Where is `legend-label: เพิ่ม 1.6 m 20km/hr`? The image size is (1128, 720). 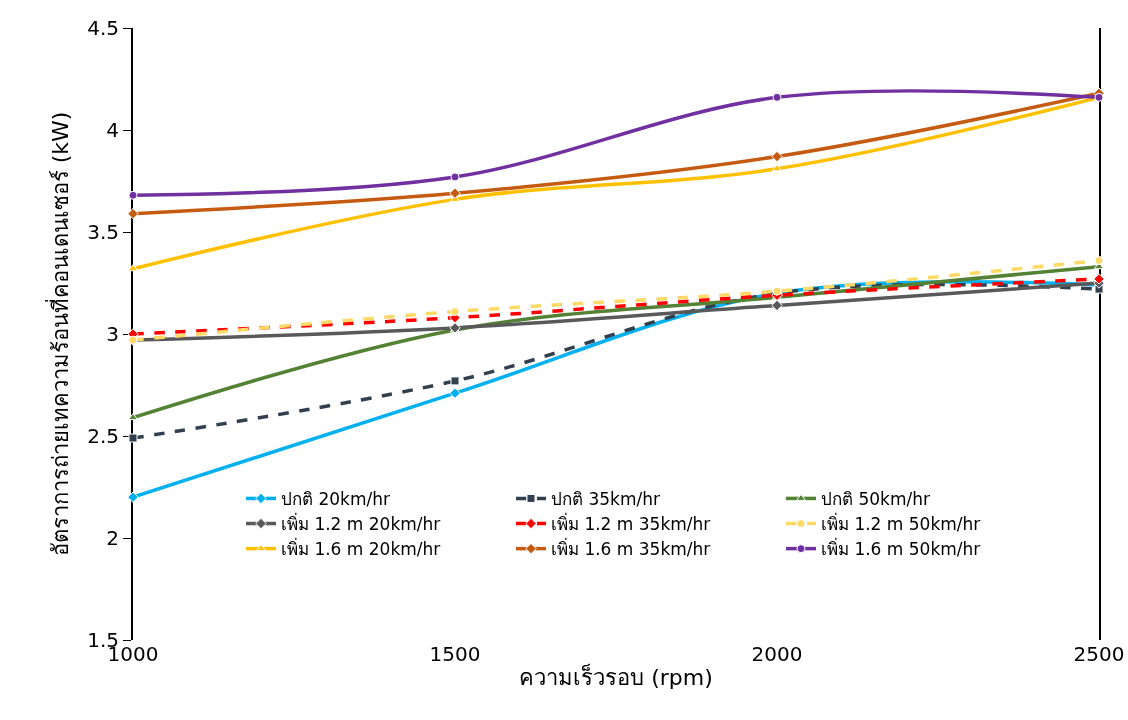 legend-label: เพิ่ม 1.6 m 20km/hr is located at coordinates (361, 548).